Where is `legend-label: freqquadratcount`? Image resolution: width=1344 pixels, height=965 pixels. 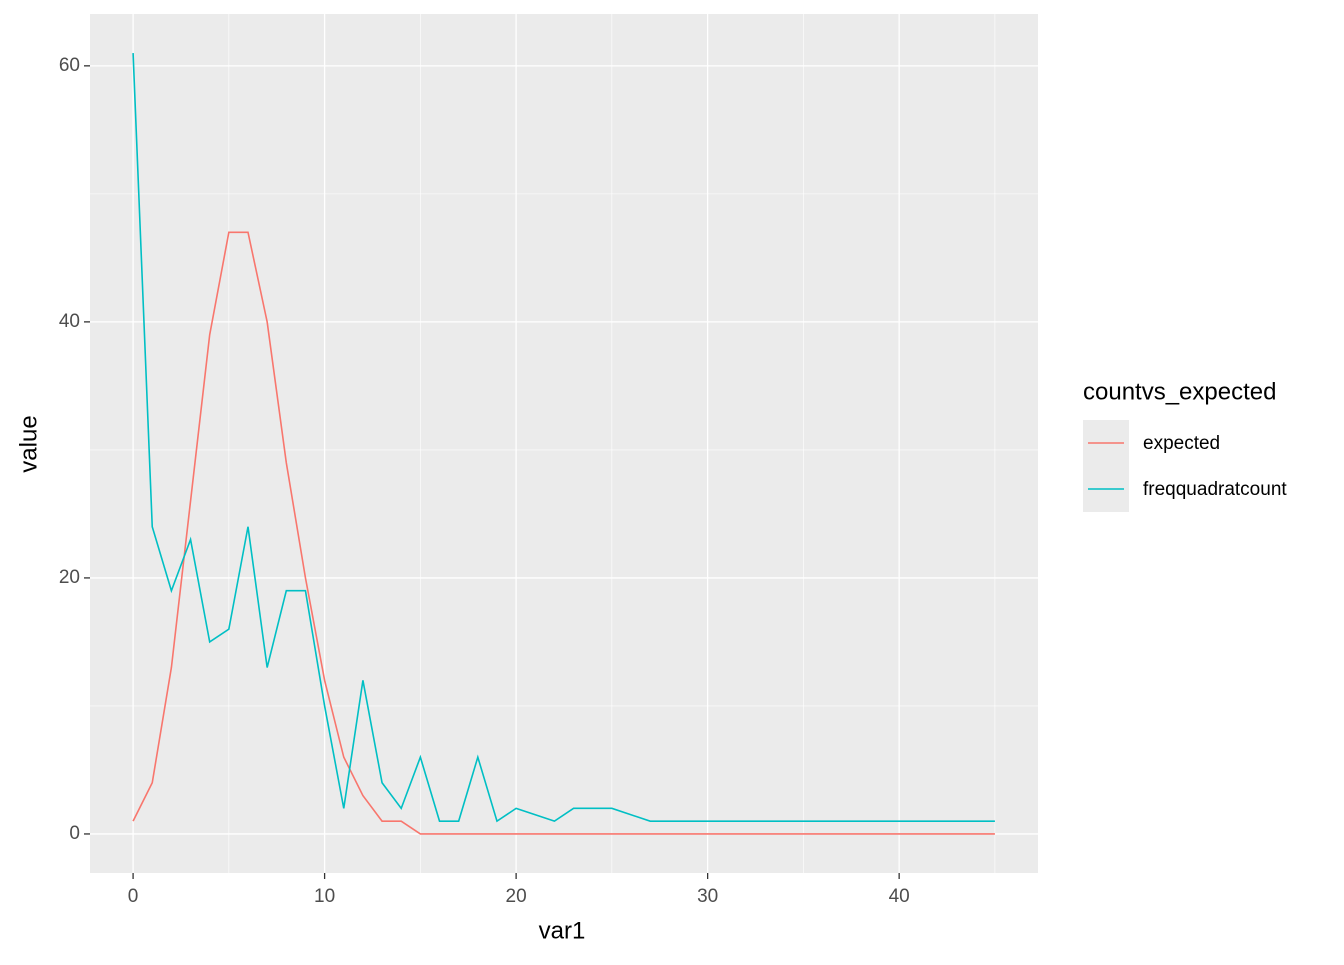
legend-label: freqquadratcount is located at coordinates (1215, 489).